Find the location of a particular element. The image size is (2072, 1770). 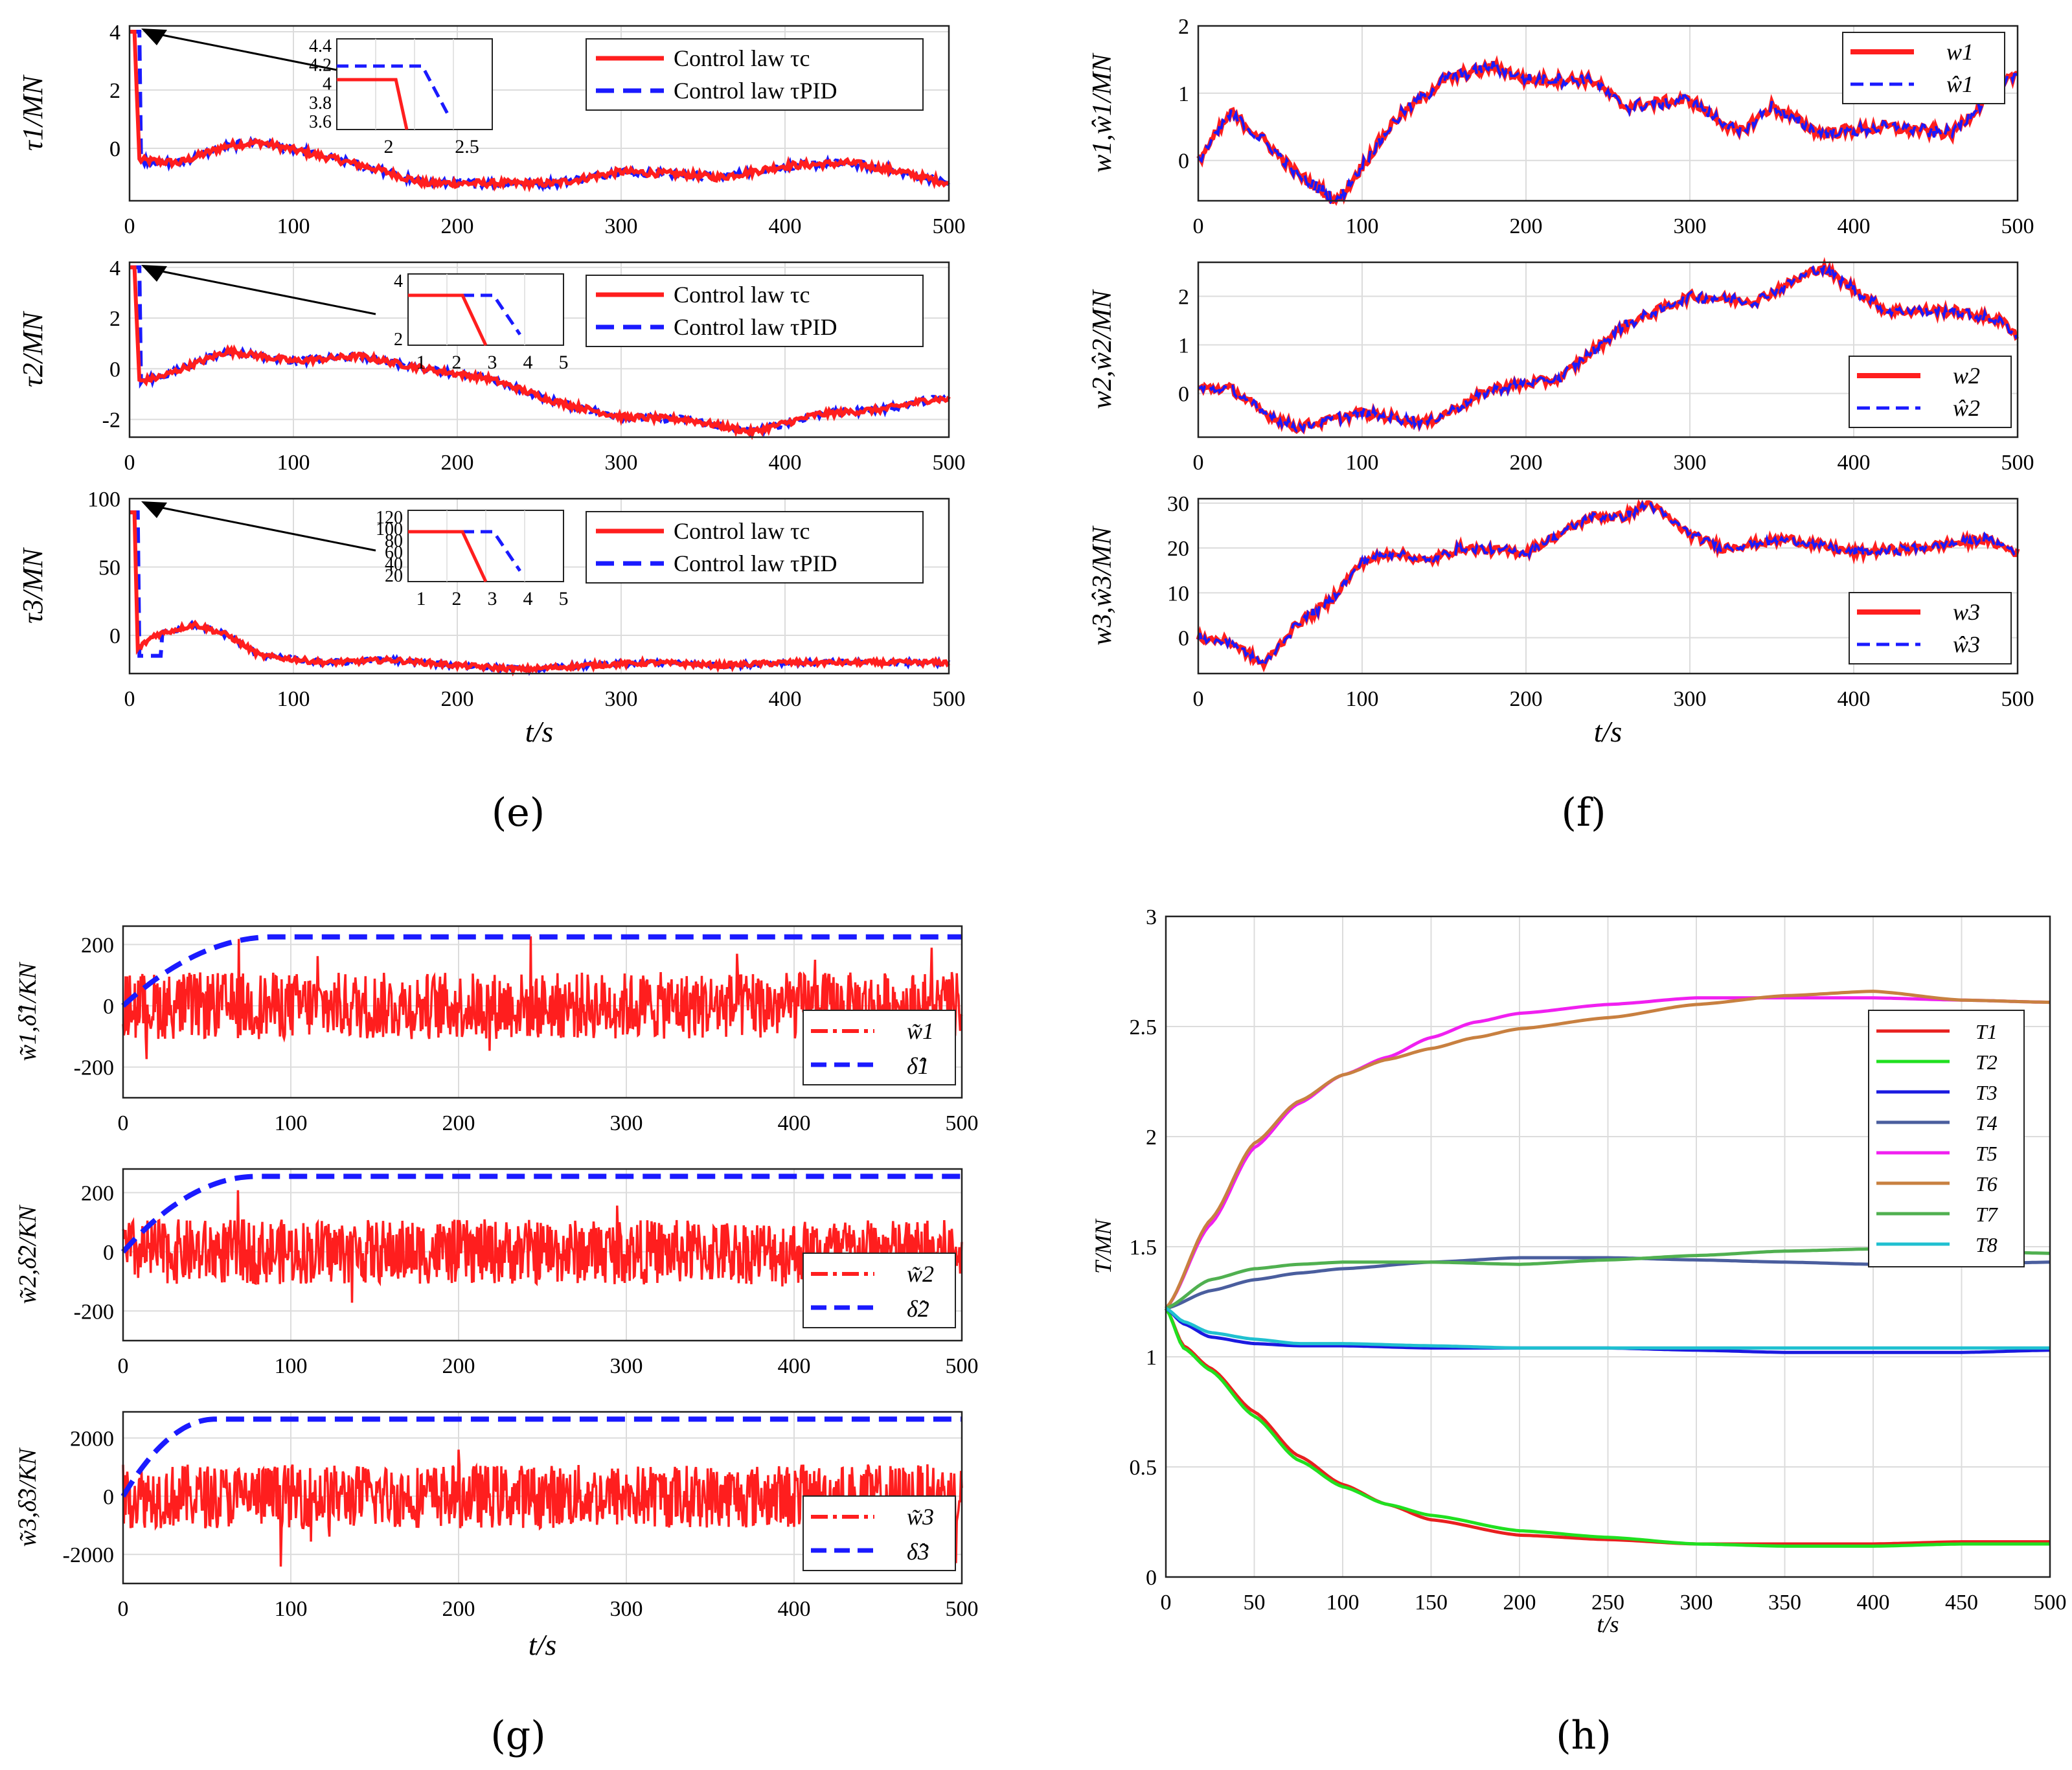

e2-arrow-head is located at coordinates (154, 273).